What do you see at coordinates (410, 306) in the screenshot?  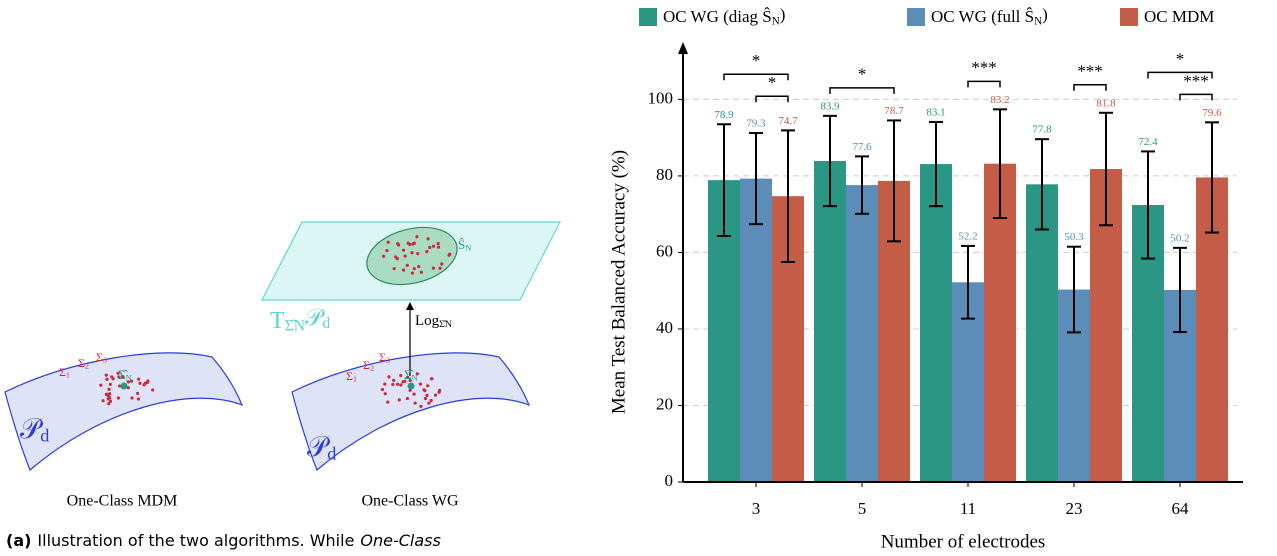 I see `arrowhead` at bounding box center [410, 306].